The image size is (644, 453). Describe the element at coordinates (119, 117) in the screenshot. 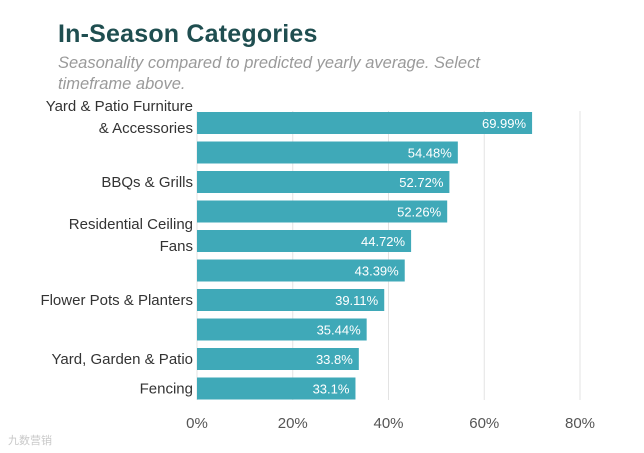

I see `category-label: Yard & Patio Furniture & Accessories` at that location.